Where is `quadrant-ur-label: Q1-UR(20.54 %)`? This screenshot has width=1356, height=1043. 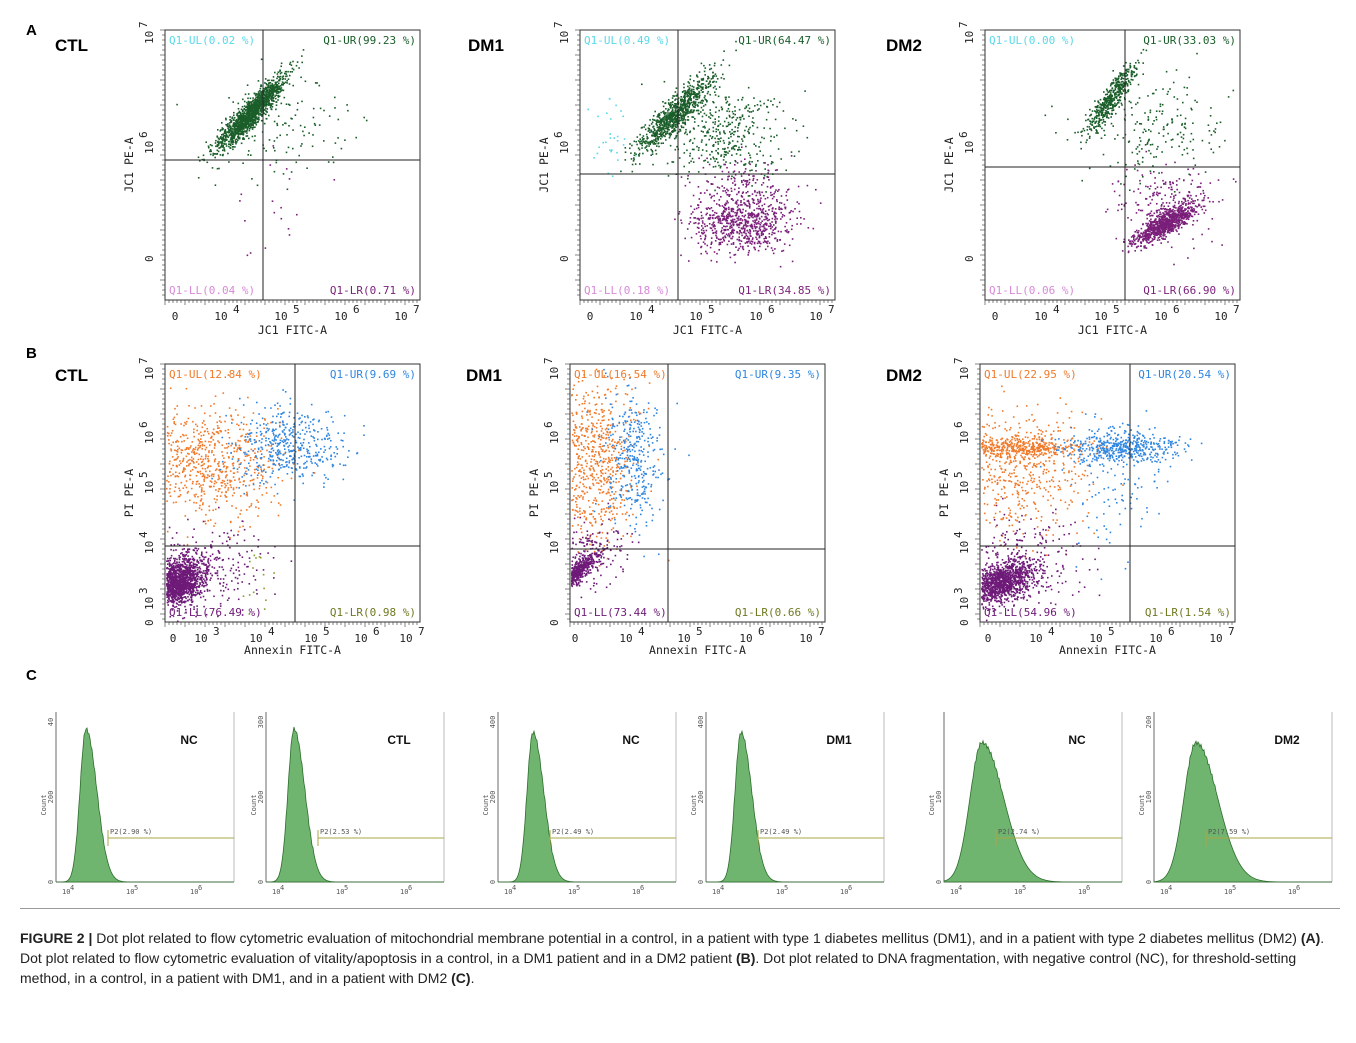 quadrant-ur-label: Q1-UR(20.54 %) is located at coordinates (1184, 374).